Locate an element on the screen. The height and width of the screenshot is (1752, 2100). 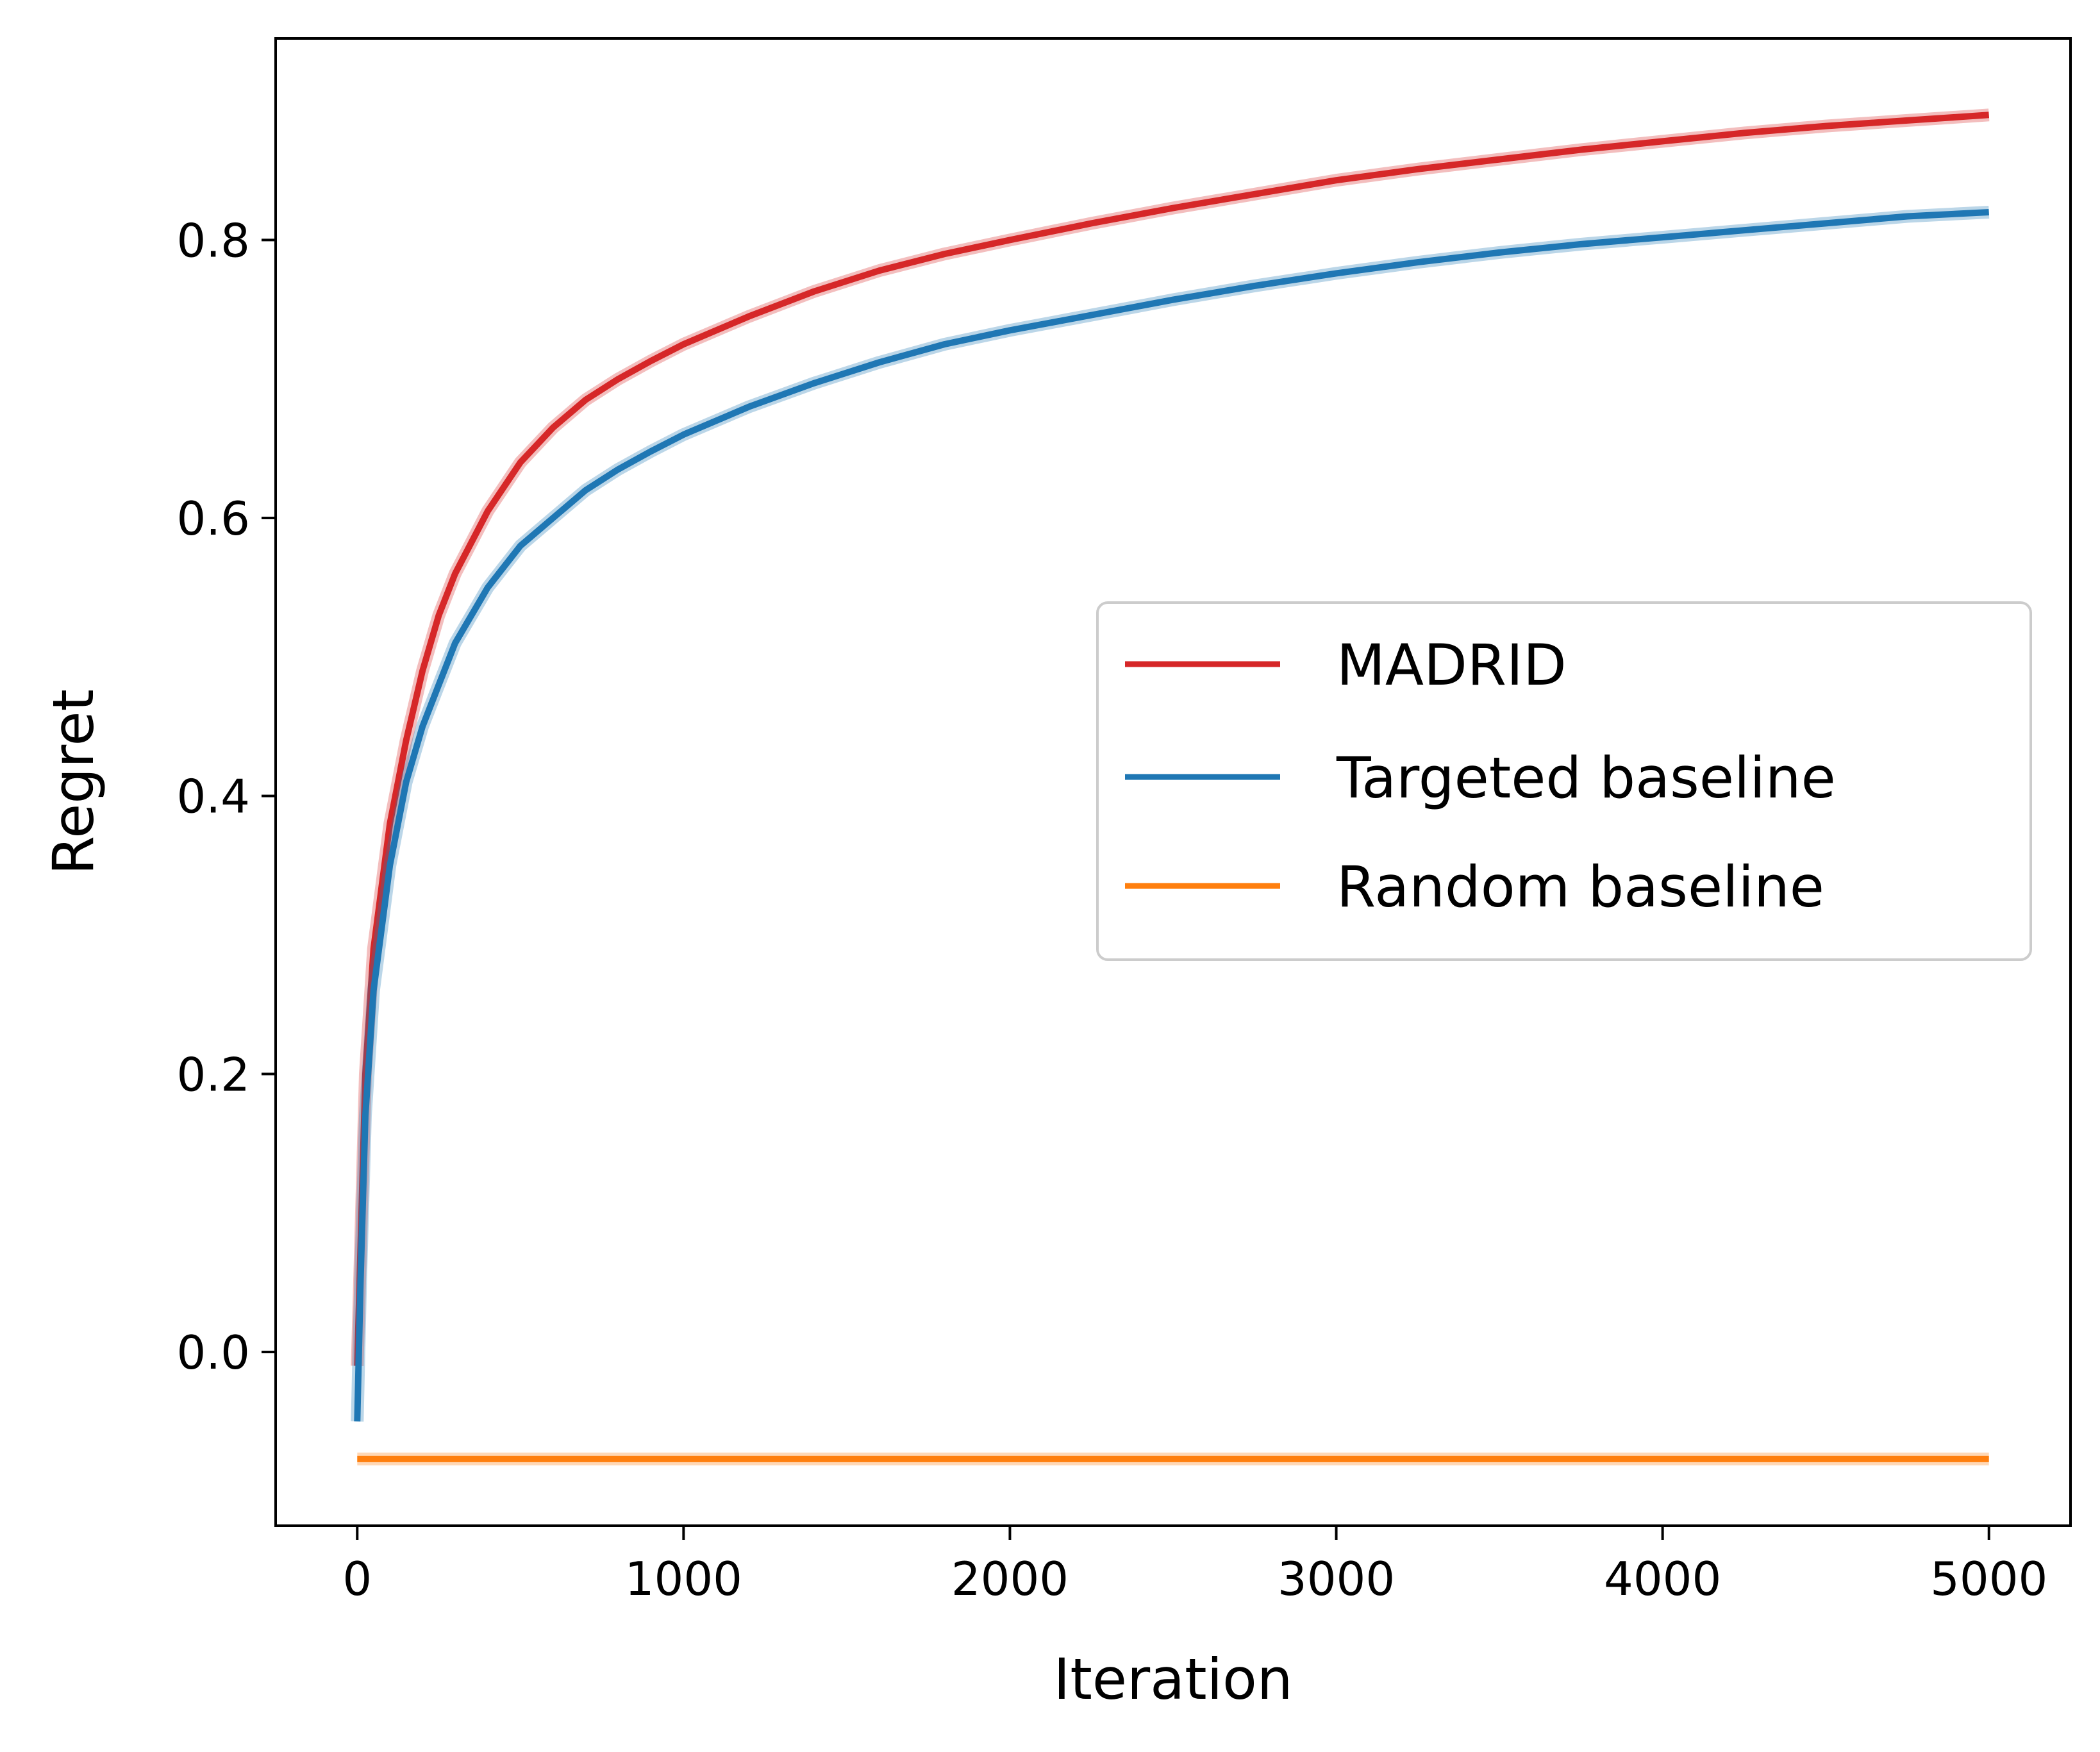
legend-box is located at coordinates (1564, 781).